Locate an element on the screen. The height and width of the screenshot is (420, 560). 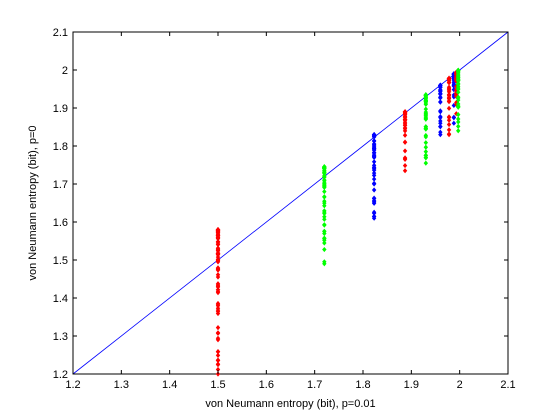
y-tick-label: 1.9 is located at coordinates (60, 109).